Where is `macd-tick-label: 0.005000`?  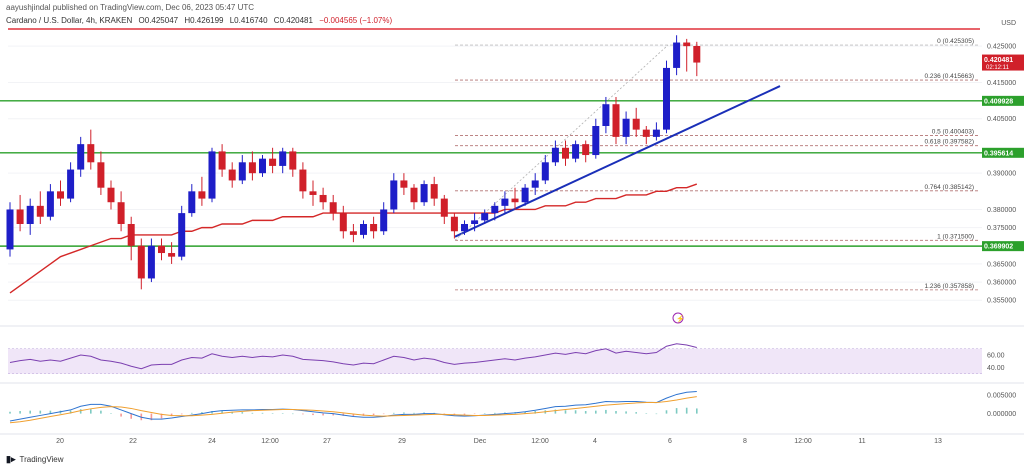 macd-tick-label: 0.005000 is located at coordinates (1001, 396).